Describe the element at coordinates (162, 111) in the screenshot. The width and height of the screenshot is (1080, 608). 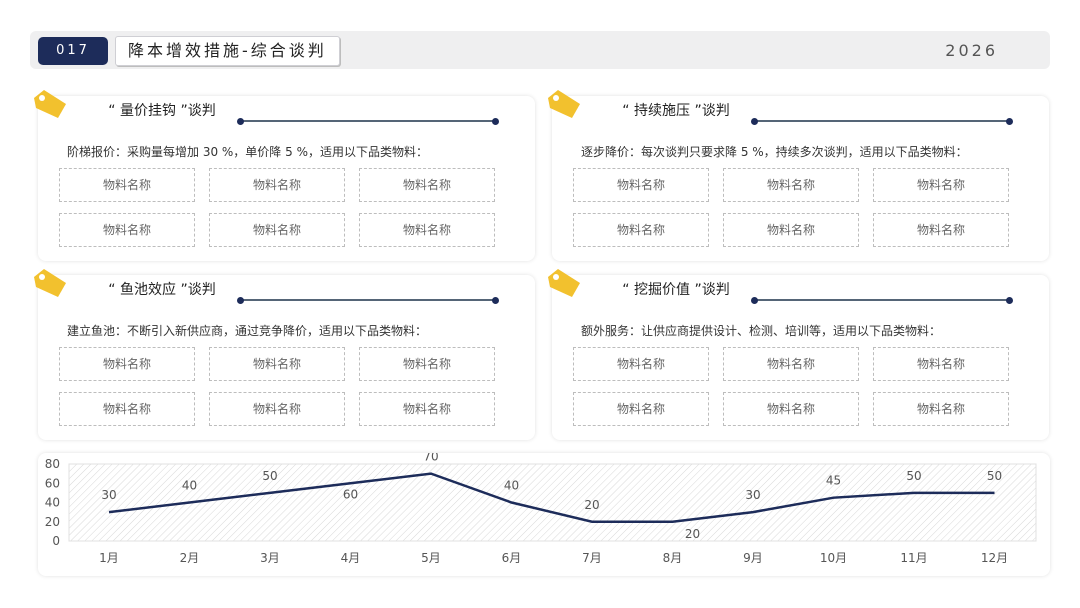
I see `card-title: “ 量价挂钩 ”谈判` at that location.